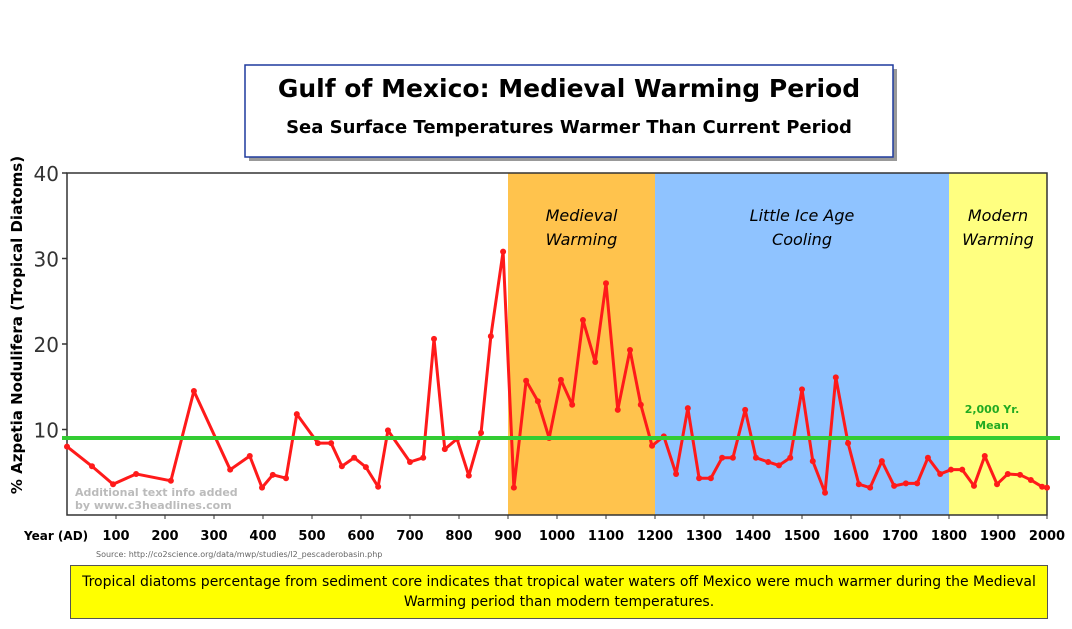 The width and height of the screenshot is (1072, 629). What do you see at coordinates (998, 215) in the screenshot?
I see `period-label: Modern` at bounding box center [998, 215].